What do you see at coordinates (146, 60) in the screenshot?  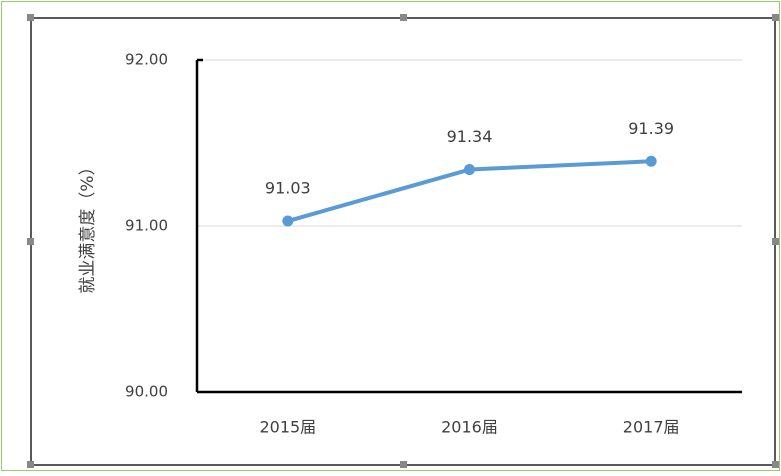 I see `y-tick-label: 92.00` at bounding box center [146, 60].